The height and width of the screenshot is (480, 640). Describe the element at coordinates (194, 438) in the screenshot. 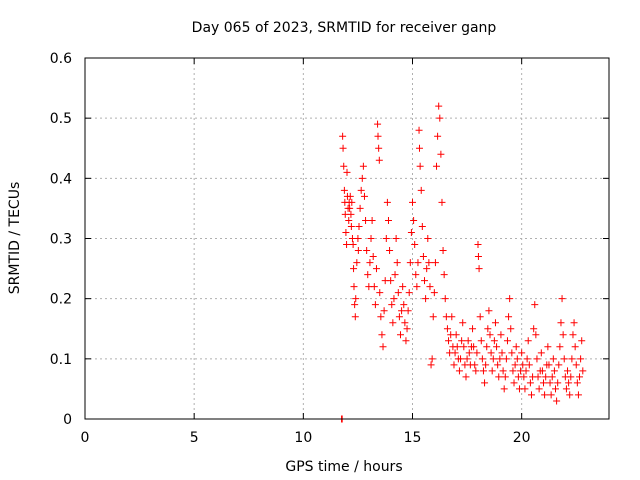

I see `x-tick-label: 5` at that location.